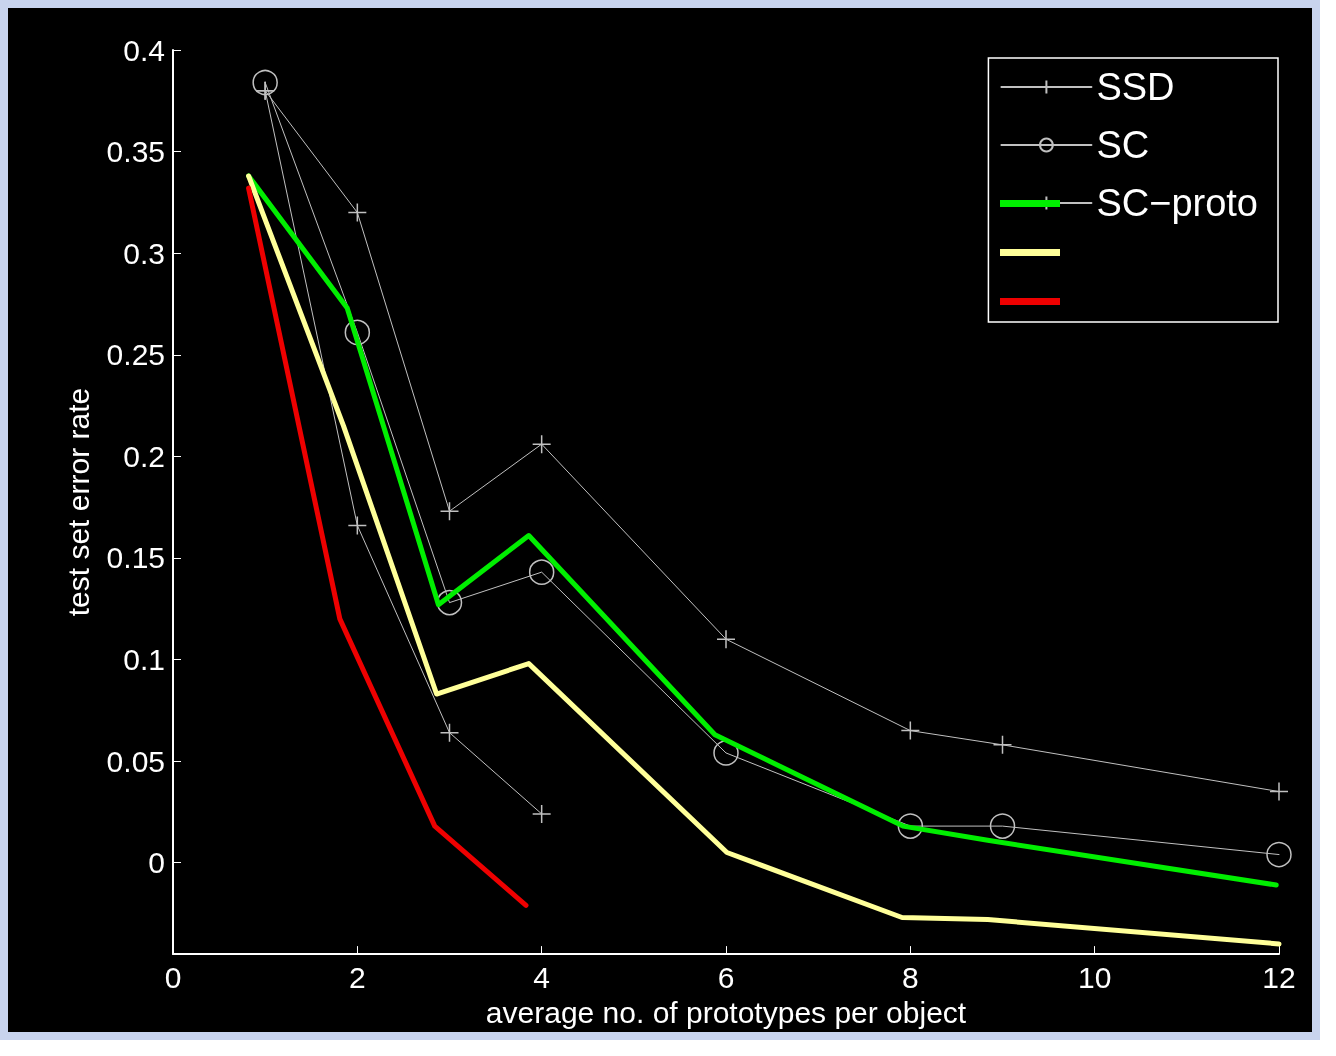 This screenshot has height=1056, width=1336. Describe the element at coordinates (1279, 977) in the screenshot. I see `x-tick-label: 12` at that location.